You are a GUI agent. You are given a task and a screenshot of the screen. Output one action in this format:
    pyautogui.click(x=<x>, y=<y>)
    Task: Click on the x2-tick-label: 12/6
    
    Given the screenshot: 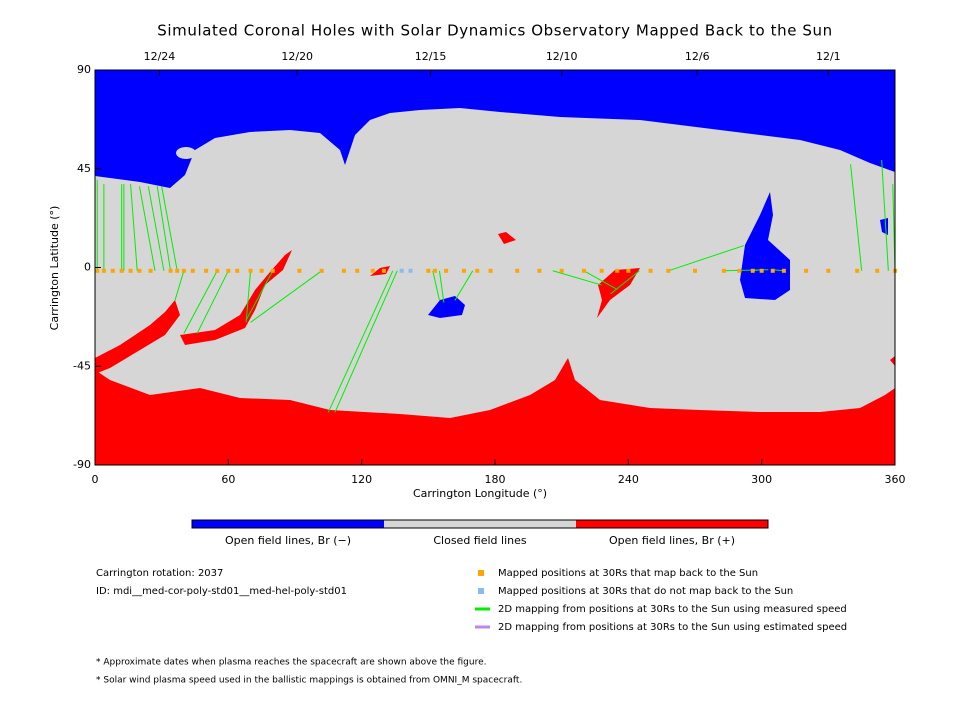 What is the action you would take?
    pyautogui.click(x=697, y=56)
    